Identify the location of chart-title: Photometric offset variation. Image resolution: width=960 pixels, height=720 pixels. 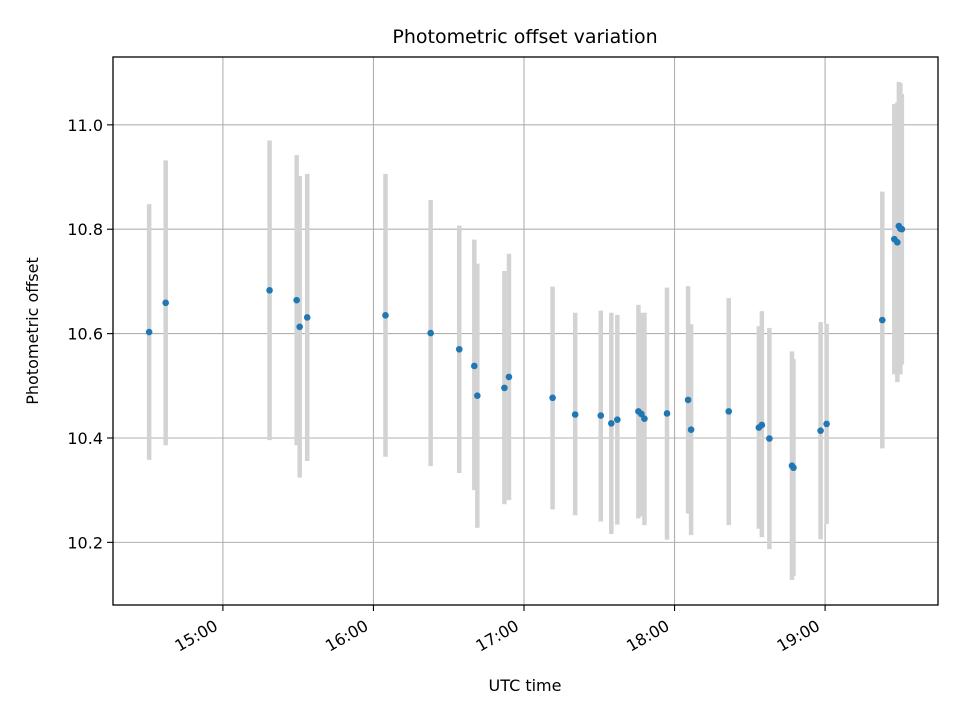
(524, 37).